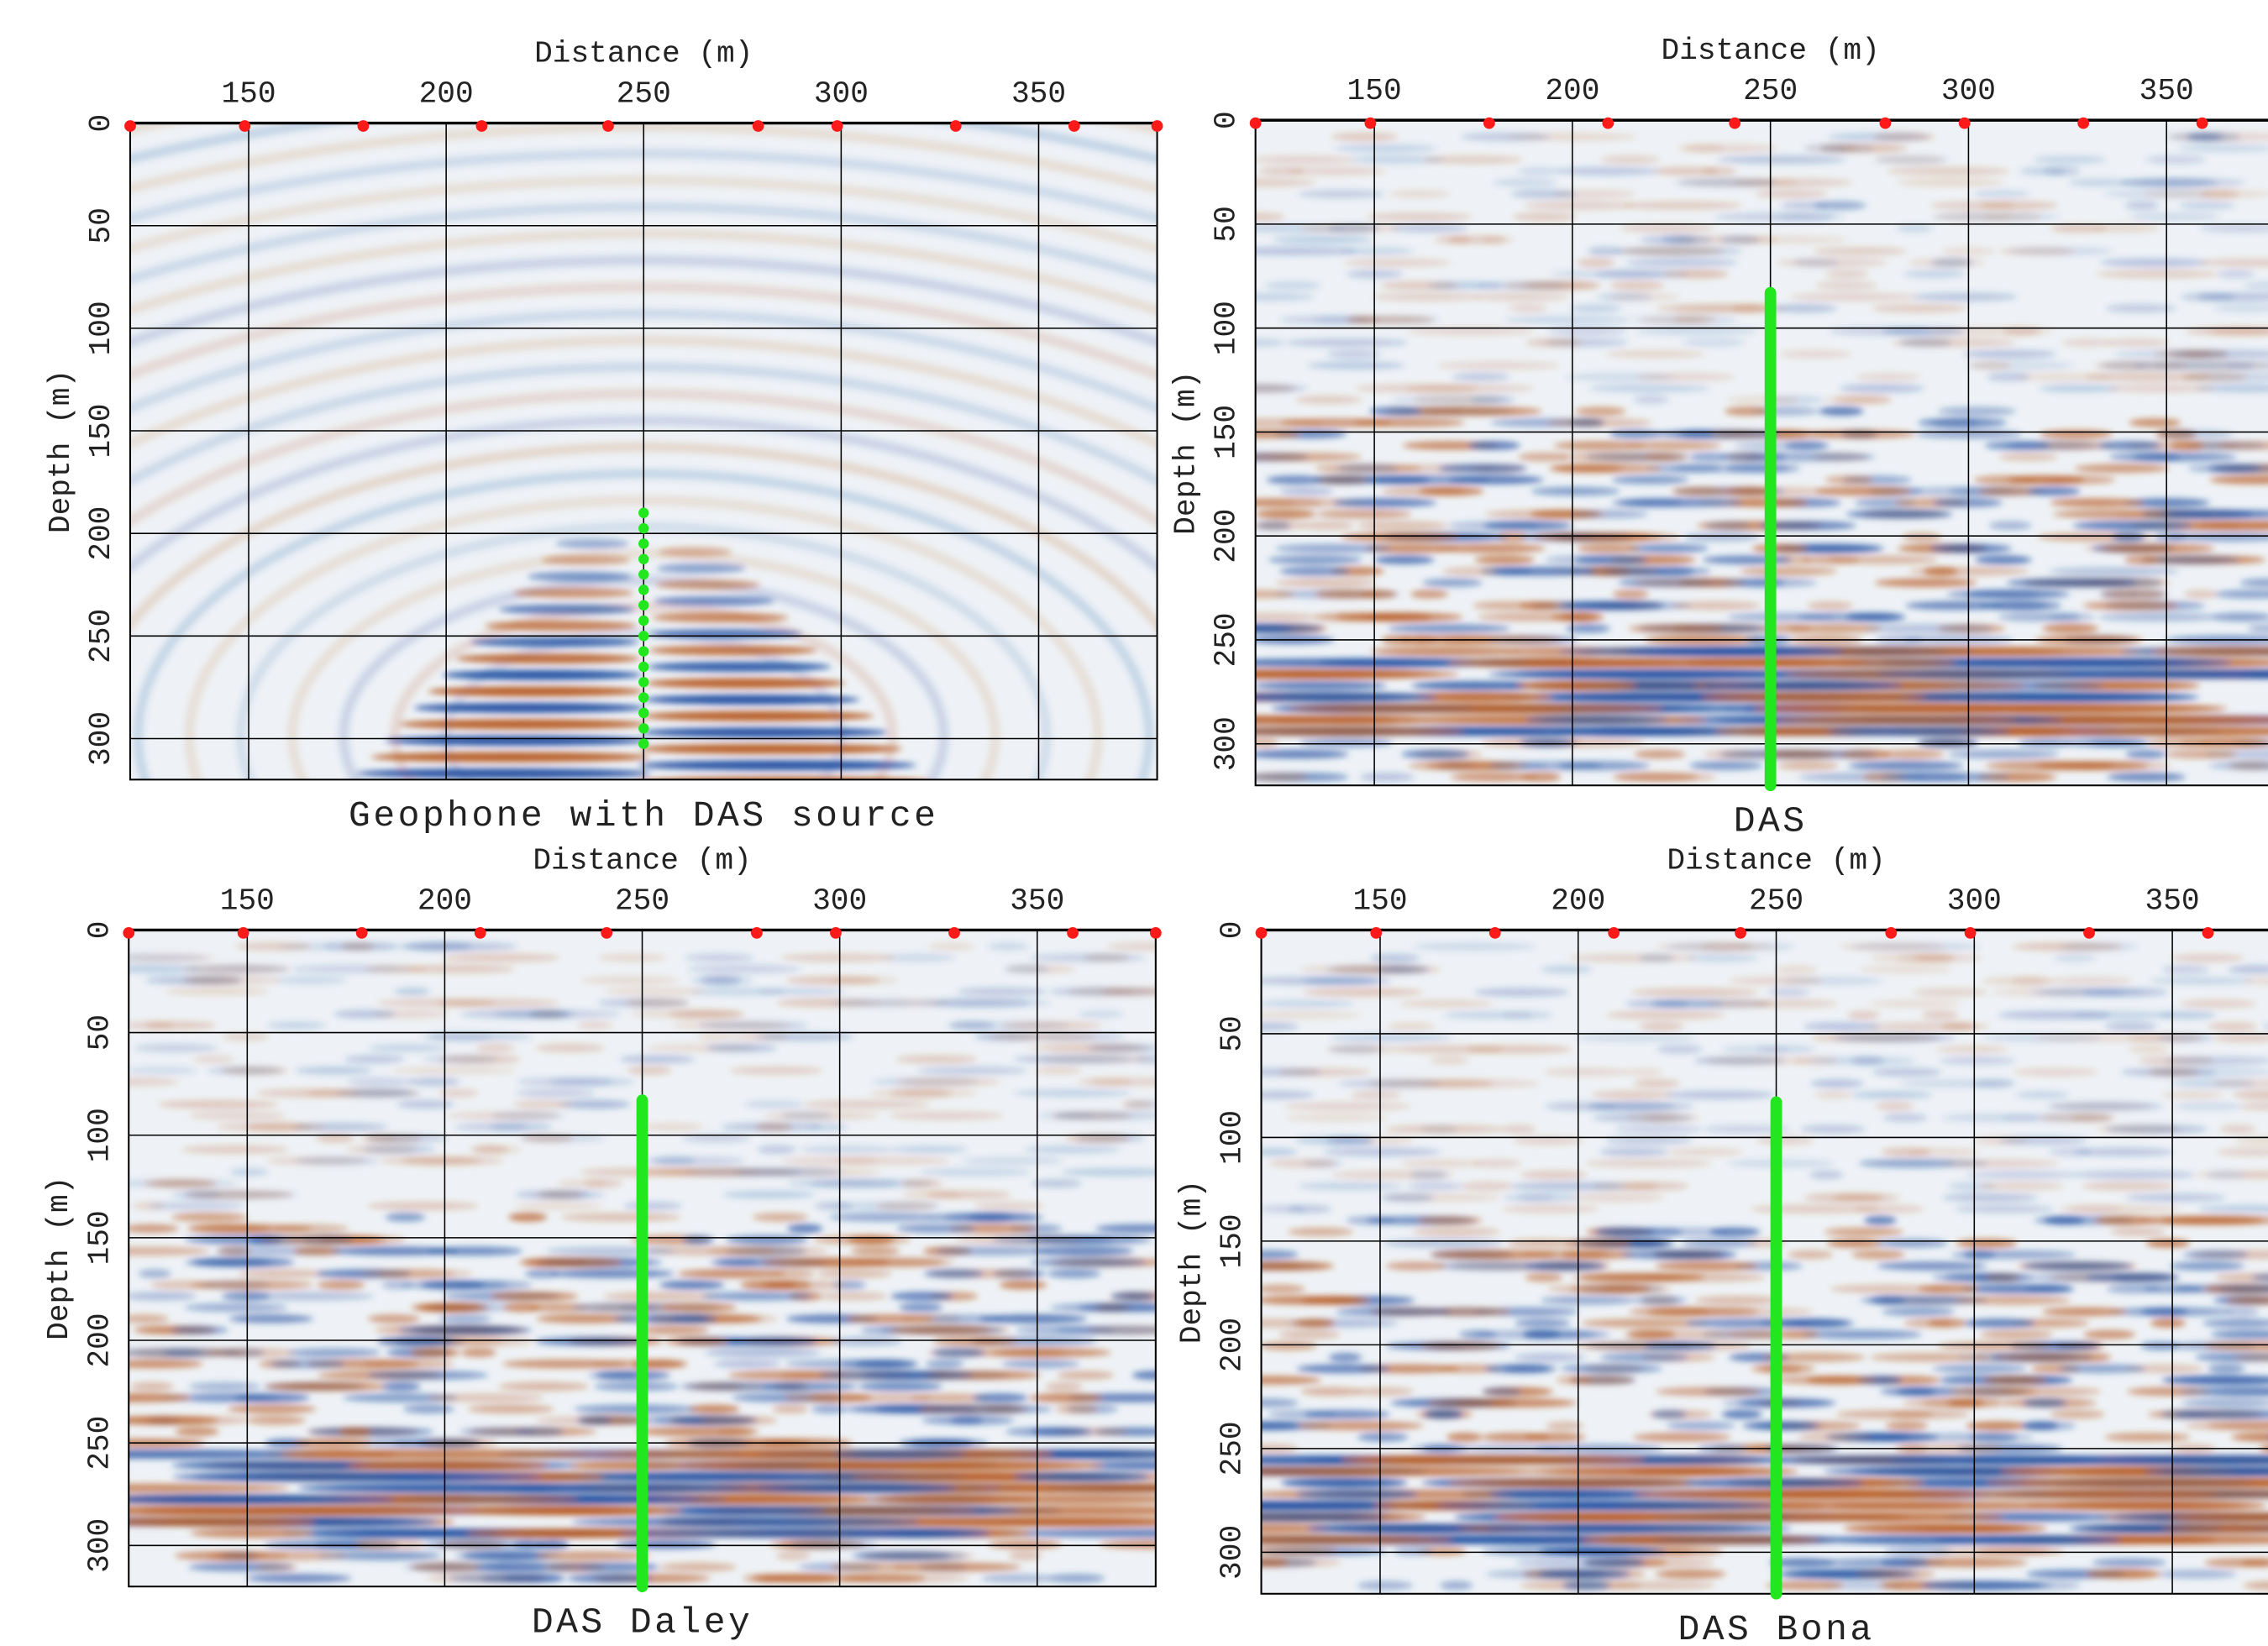  What do you see at coordinates (1775, 1627) in the screenshot?
I see `panel-title: DAS Bona` at bounding box center [1775, 1627].